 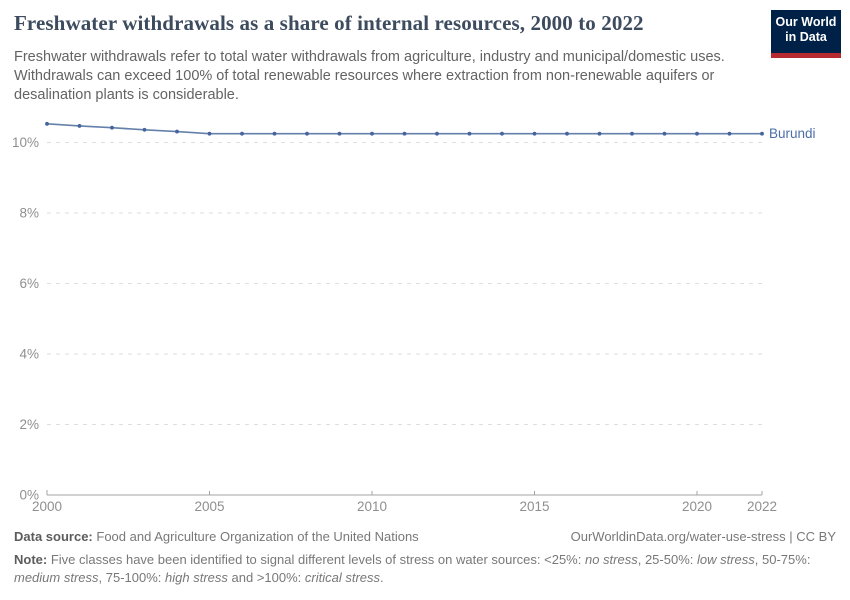 I want to click on data-point-burundi-2010, so click(x=372, y=133).